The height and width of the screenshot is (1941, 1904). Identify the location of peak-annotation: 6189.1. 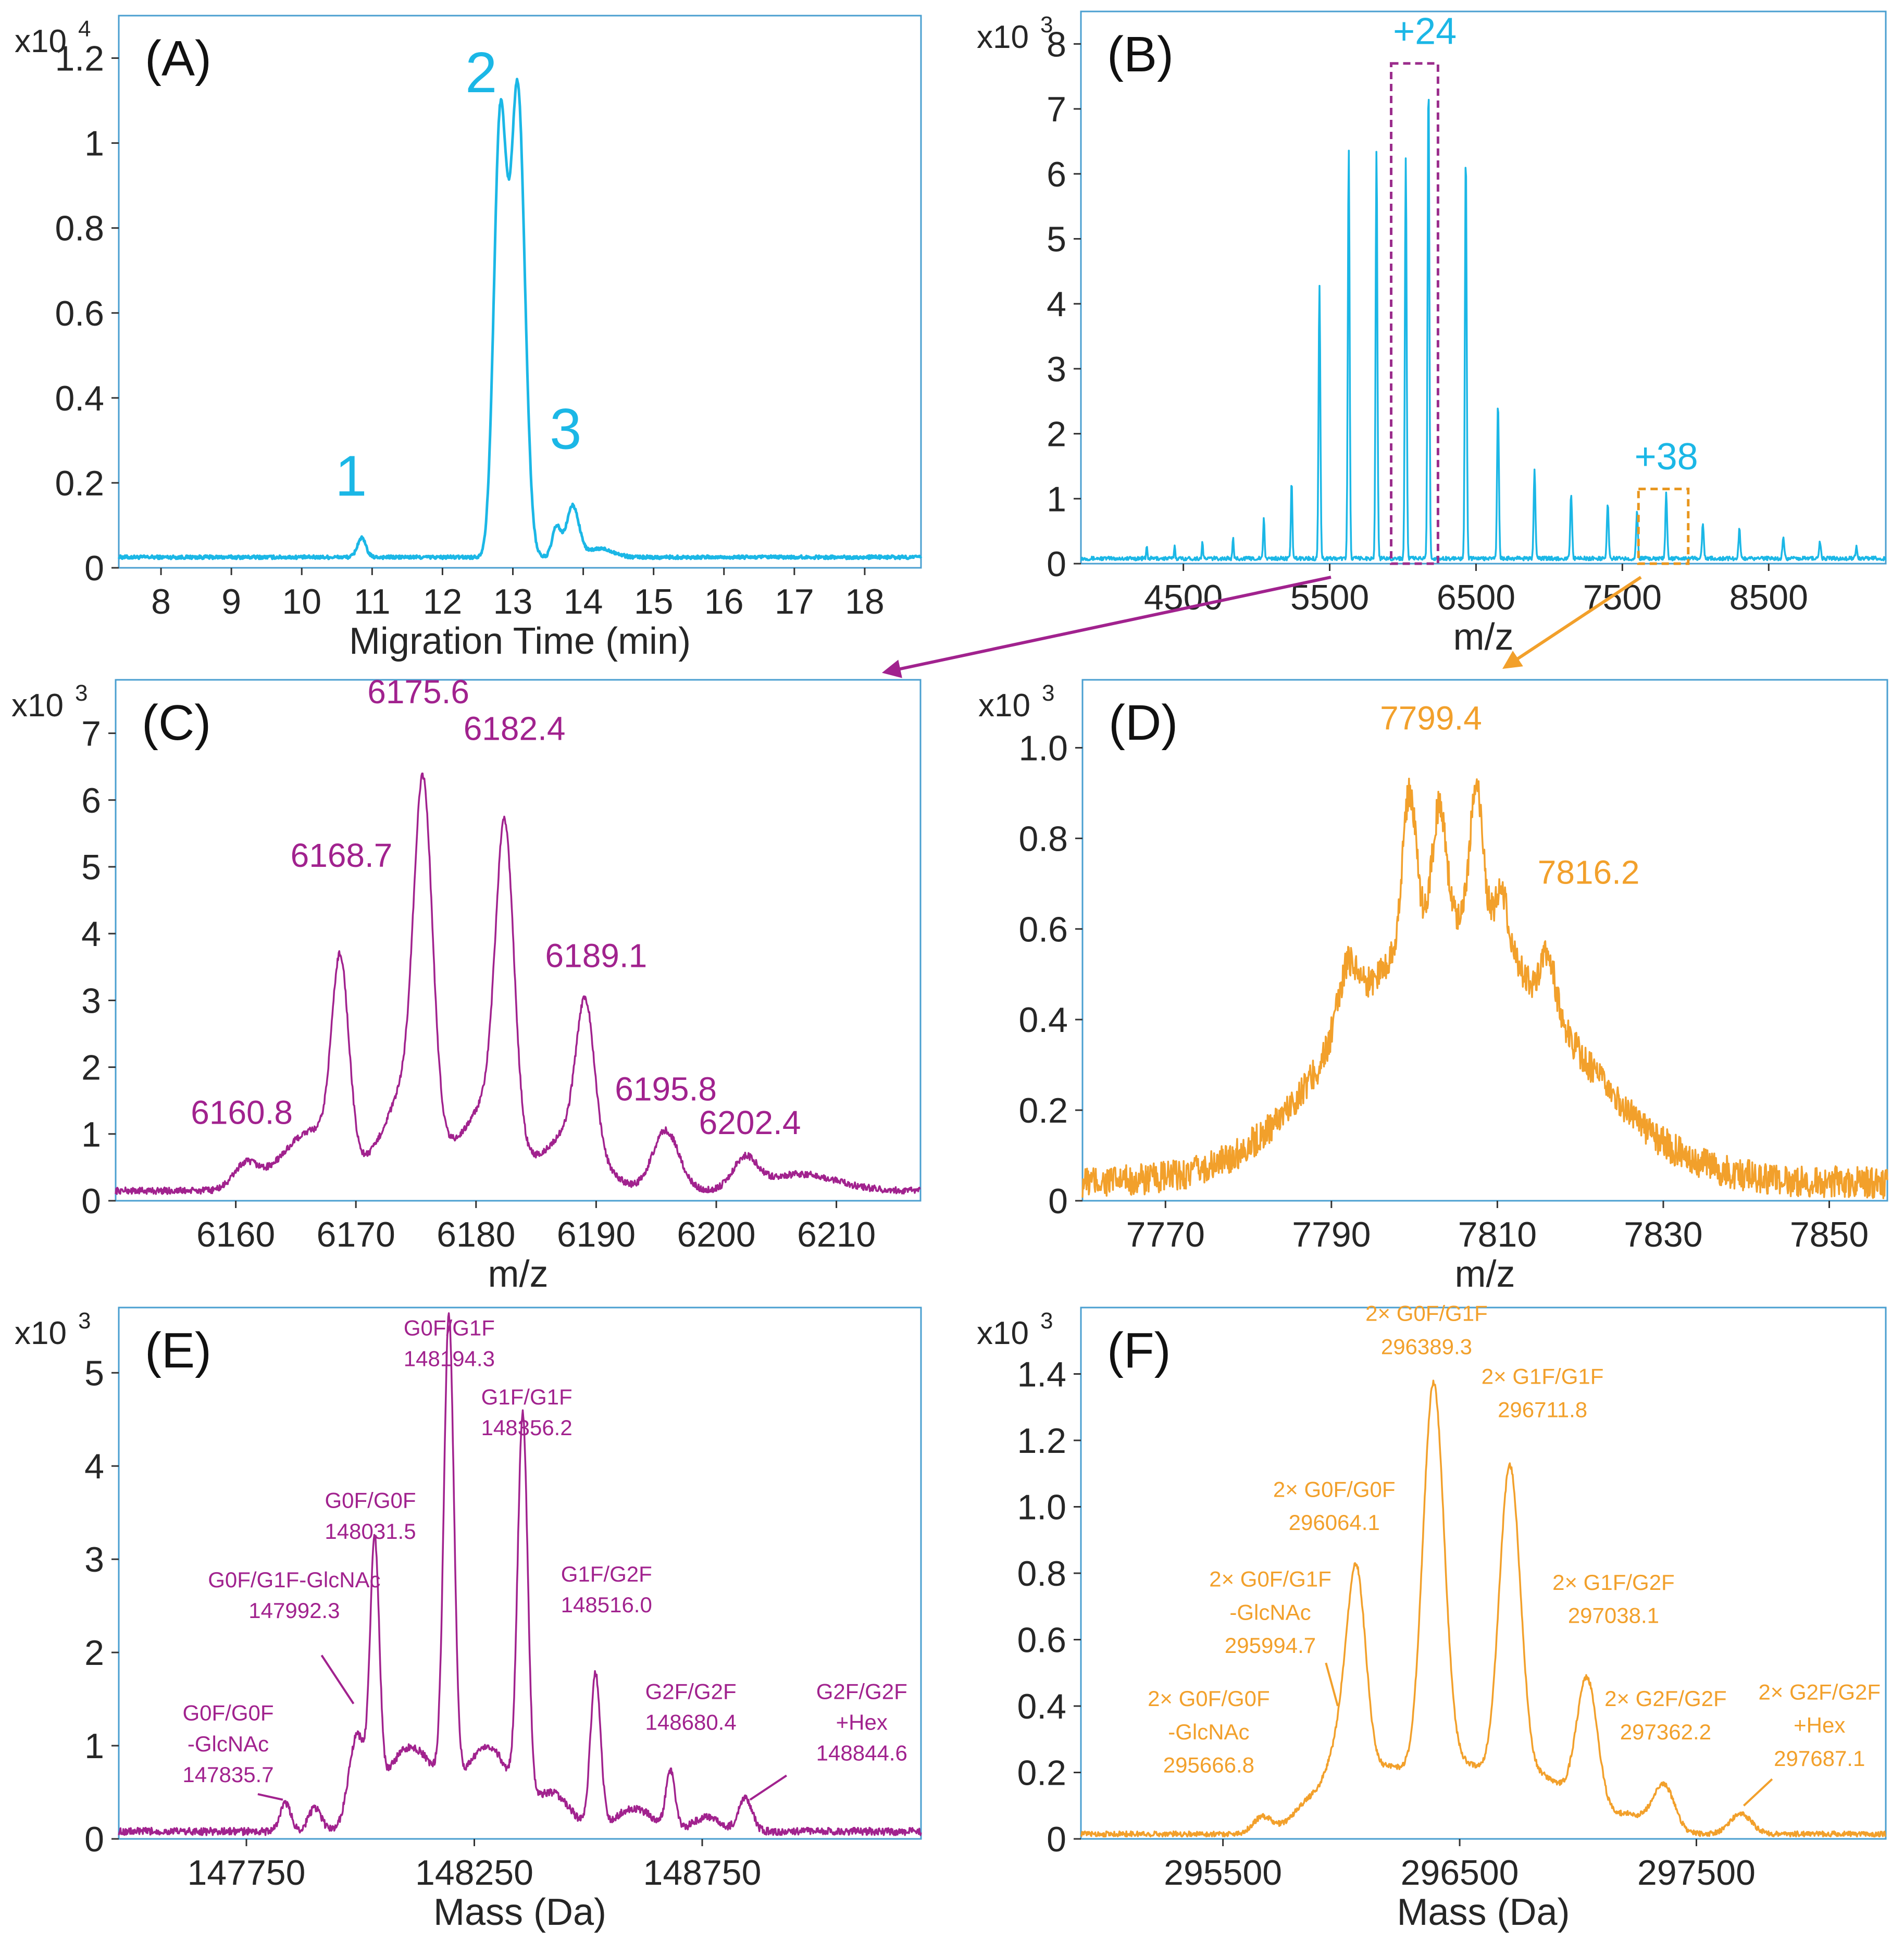
(596, 955).